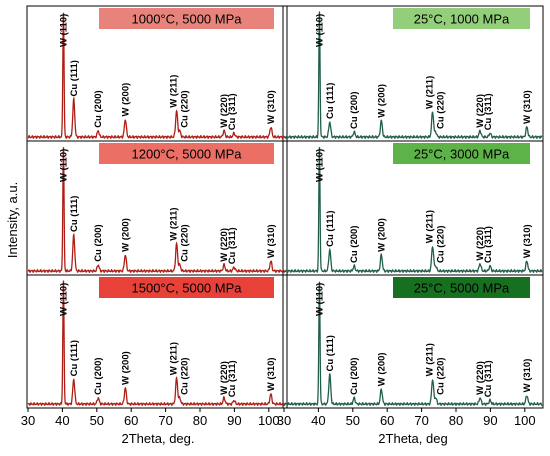 This screenshot has width=550, height=456. I want to click on peak-label-right-2-1: Cu (111), so click(330, 353).